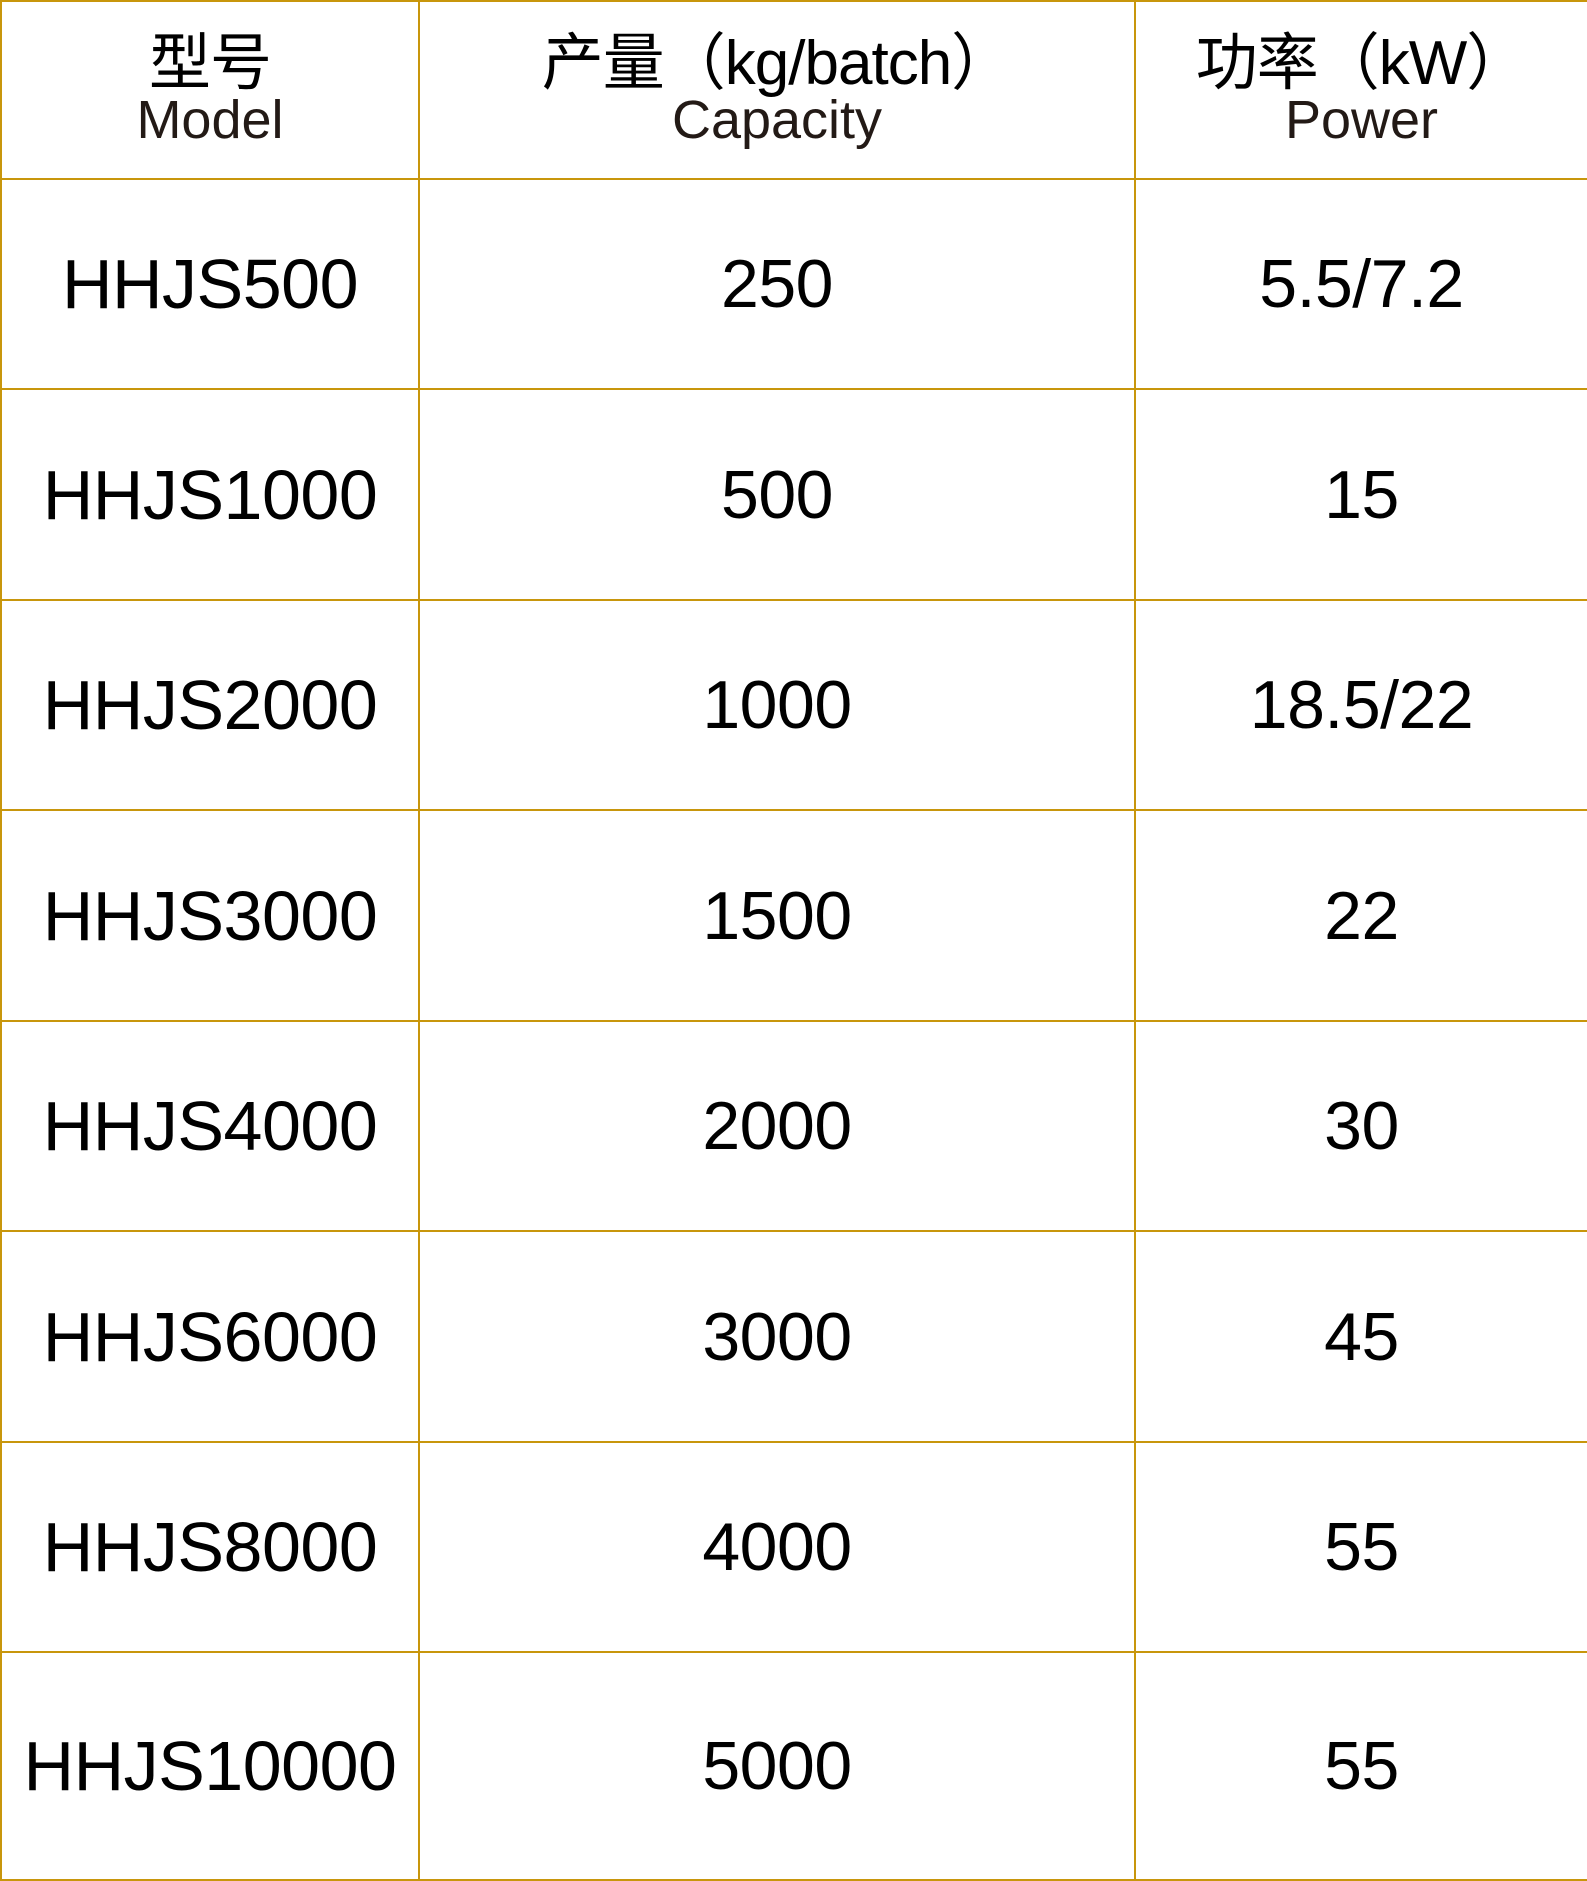 This screenshot has width=1587, height=1881. I want to click on column-header-capacity: 产量（kg/batch） Capacity, so click(777, 90).